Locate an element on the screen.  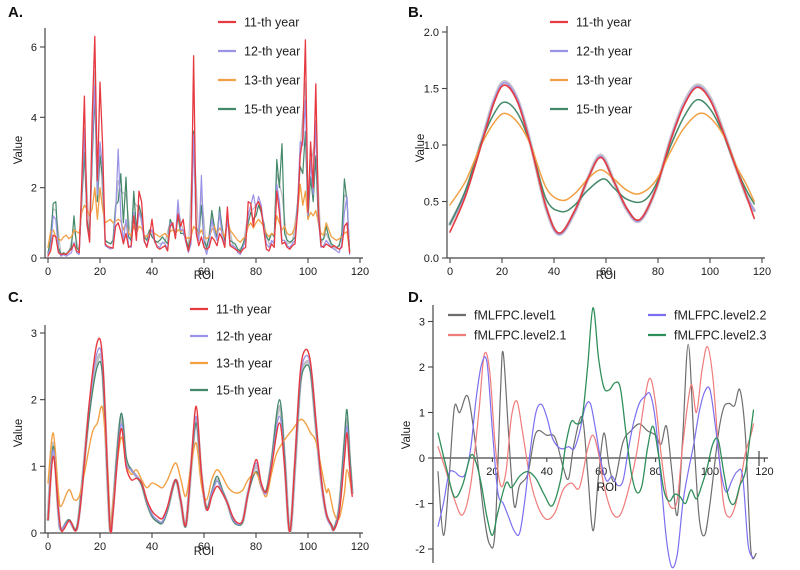
y-tick-label: 4 is located at coordinates (34, 118).